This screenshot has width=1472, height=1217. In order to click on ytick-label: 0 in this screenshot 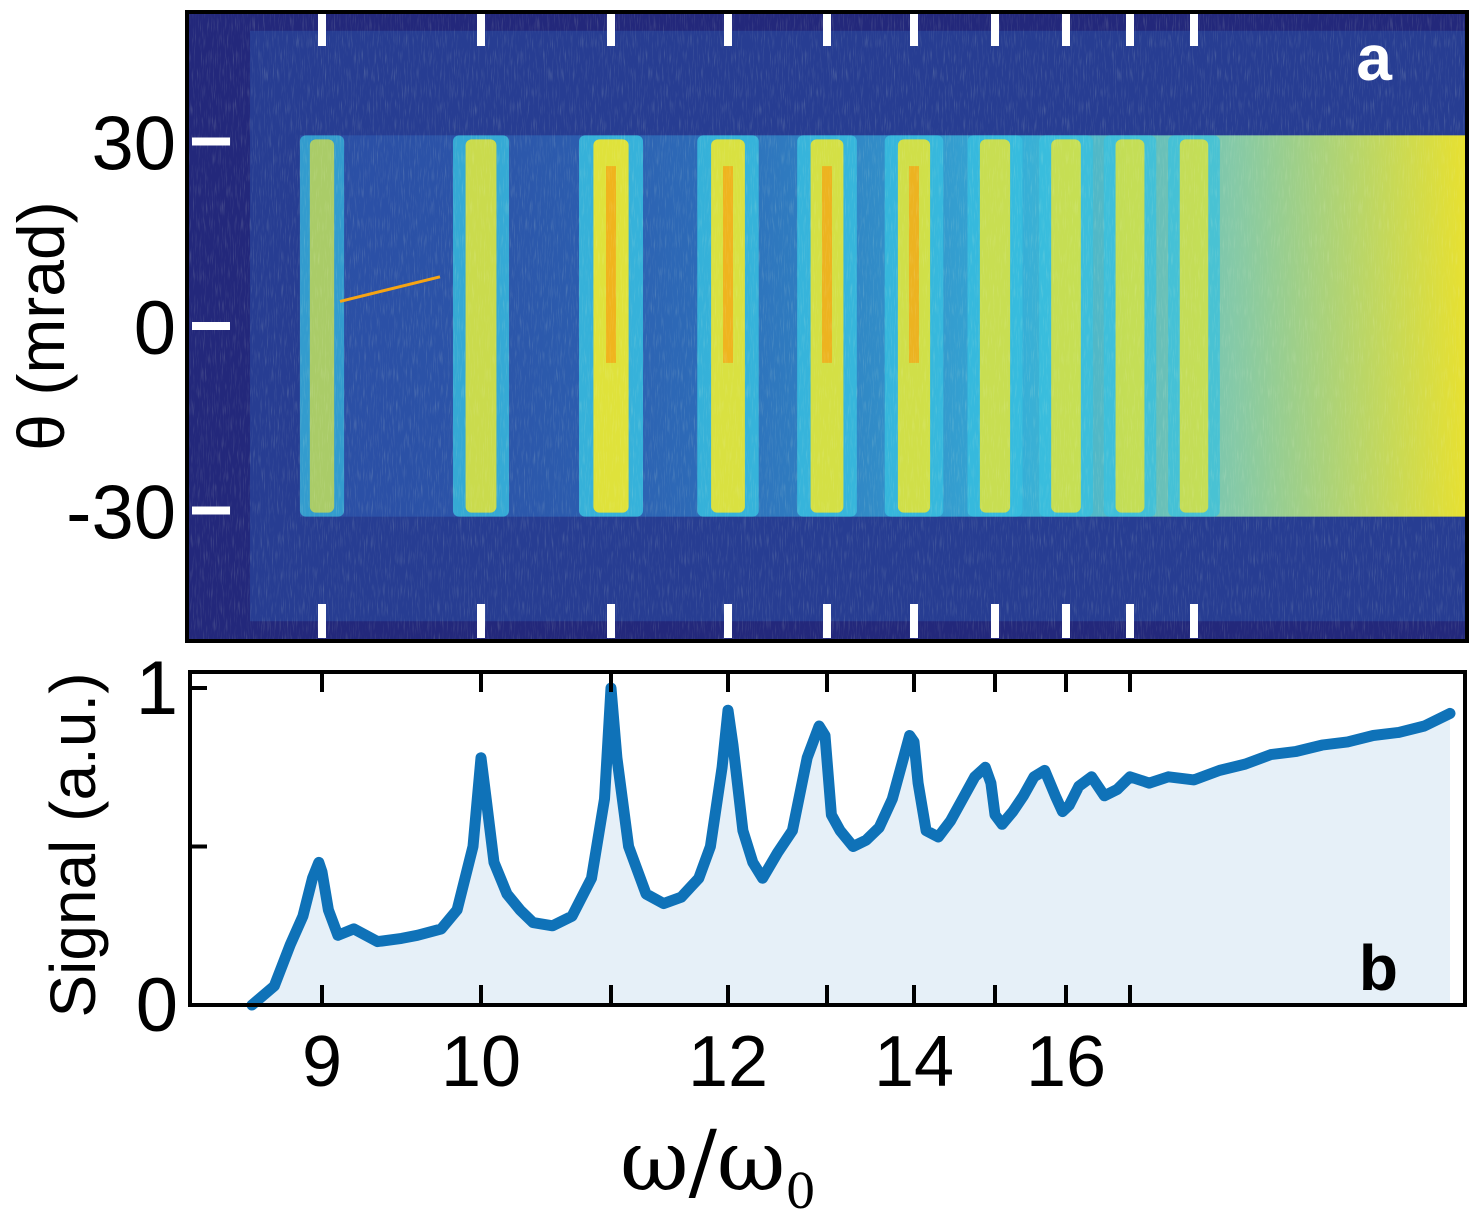, I will do `click(157, 1005)`.